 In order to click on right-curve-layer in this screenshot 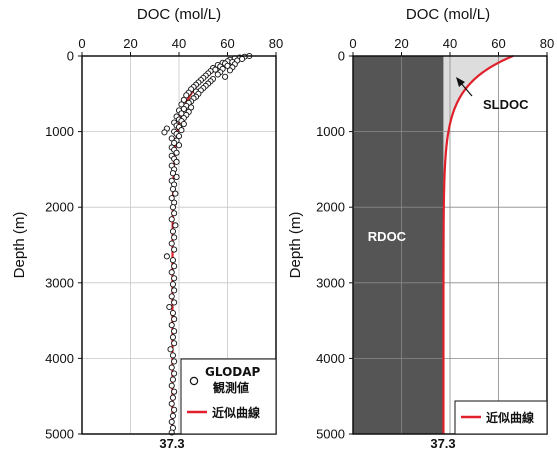, I will do `click(478, 244)`.